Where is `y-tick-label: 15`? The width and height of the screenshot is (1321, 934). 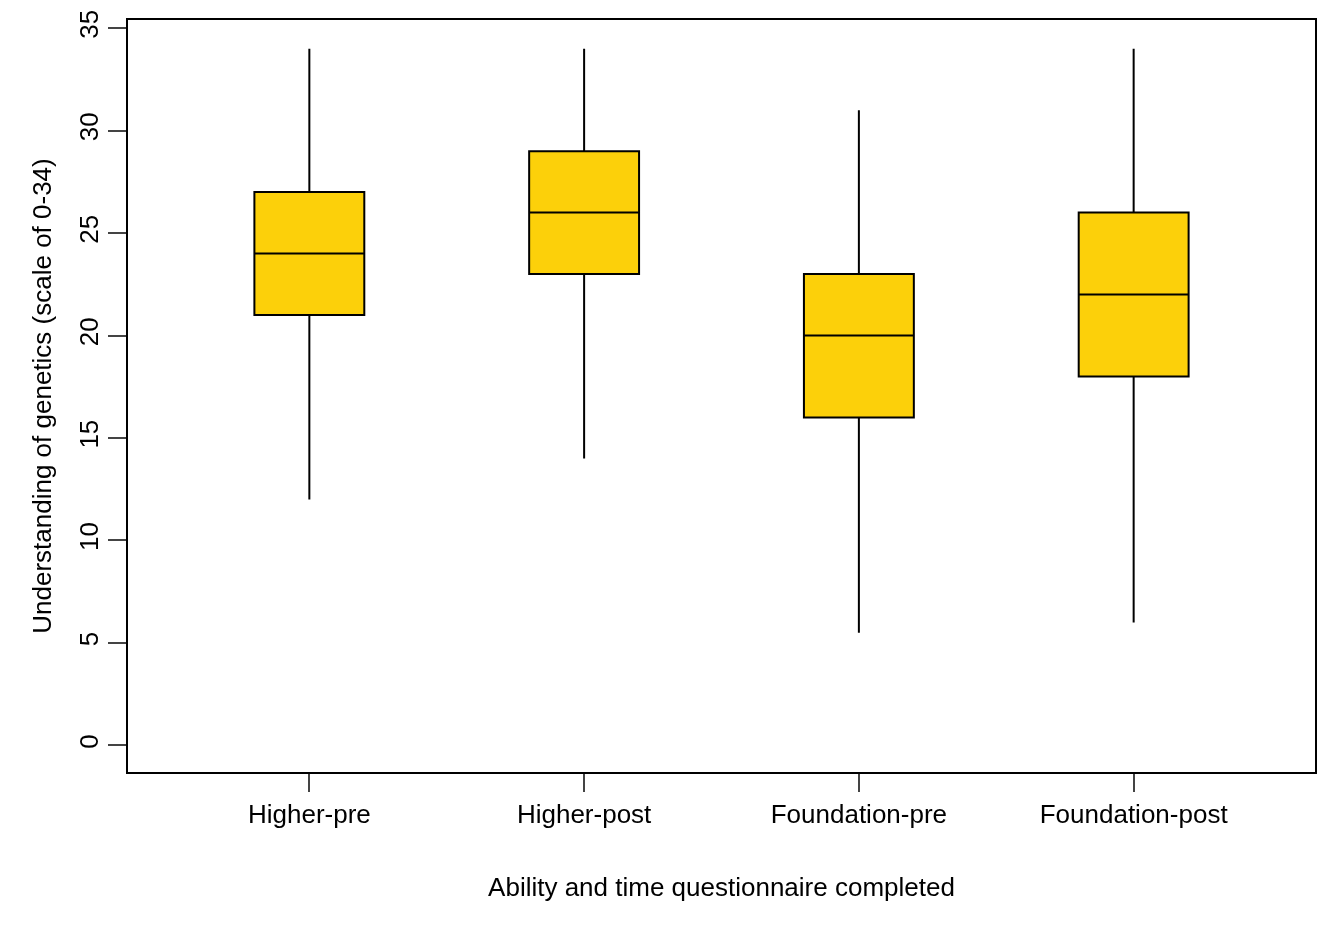 y-tick-label: 15 is located at coordinates (88, 434).